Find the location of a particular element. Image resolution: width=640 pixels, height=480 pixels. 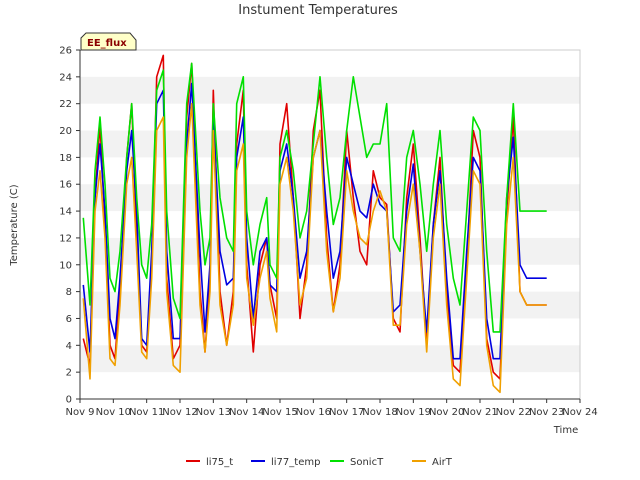

x-tick-label: Nov 21 is located at coordinates (479, 412).